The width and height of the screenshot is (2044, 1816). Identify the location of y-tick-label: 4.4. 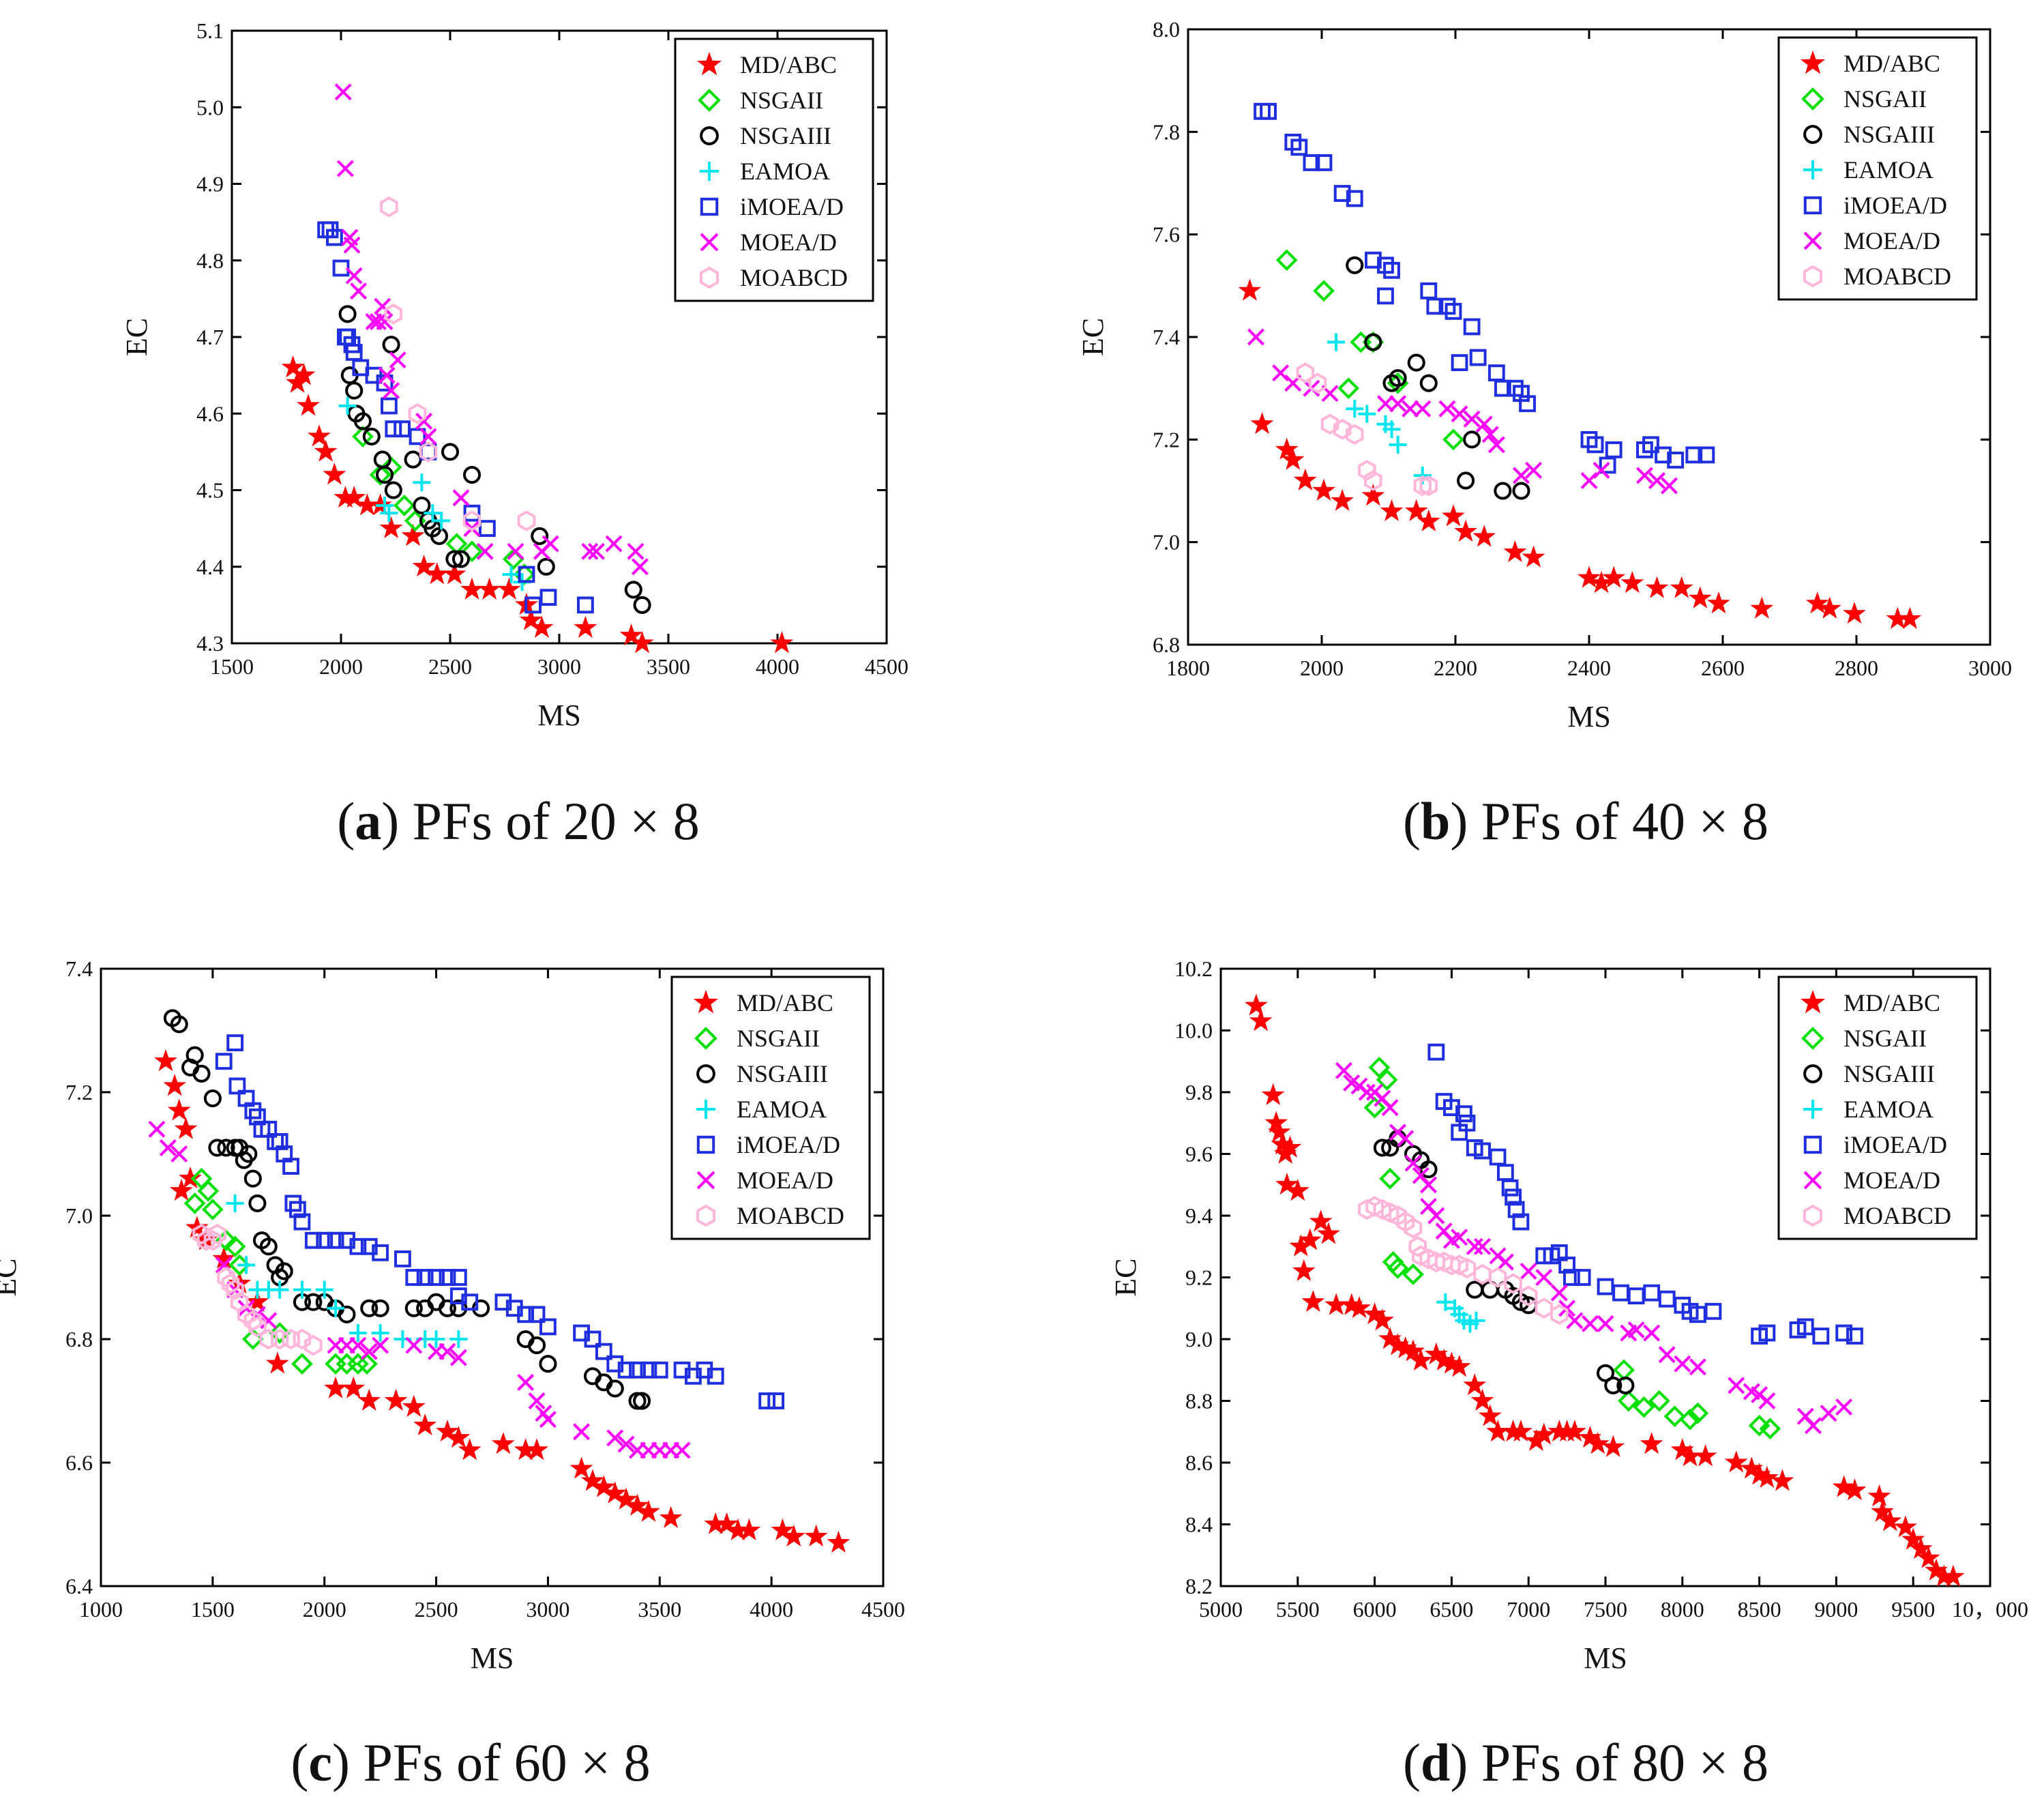
(210, 567).